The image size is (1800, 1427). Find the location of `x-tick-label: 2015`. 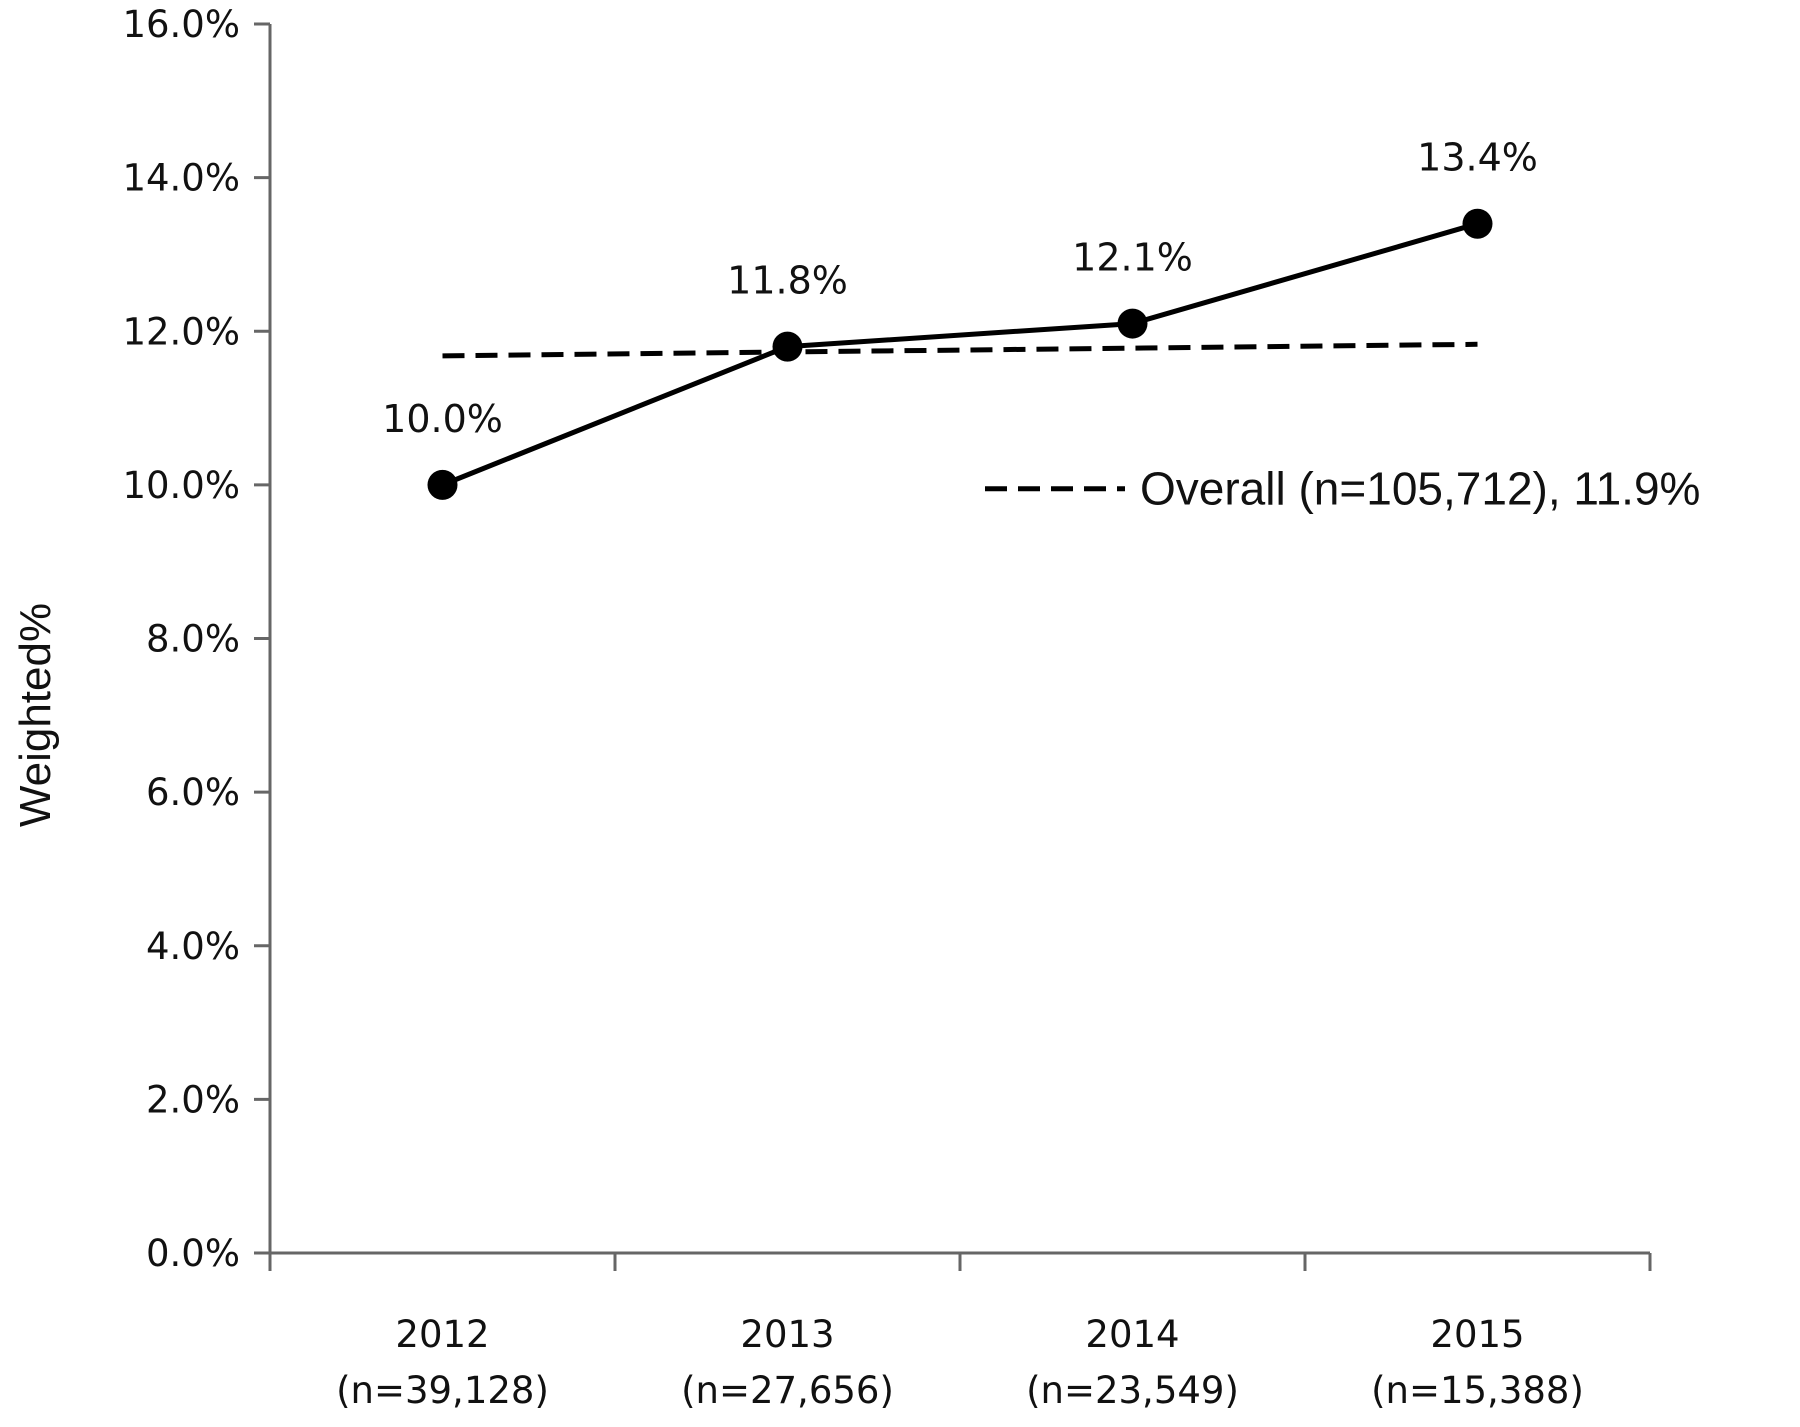

x-tick-label: 2015 is located at coordinates (1477, 1334).